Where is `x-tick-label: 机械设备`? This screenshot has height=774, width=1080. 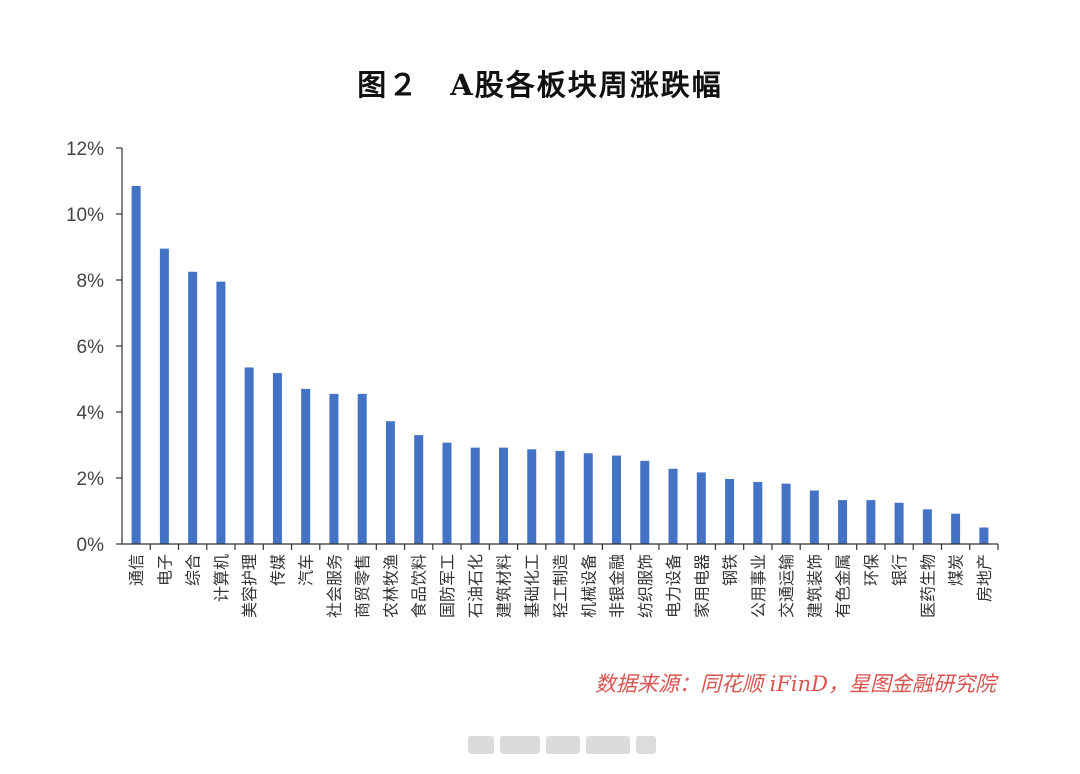
x-tick-label: 机械设备 is located at coordinates (588, 586).